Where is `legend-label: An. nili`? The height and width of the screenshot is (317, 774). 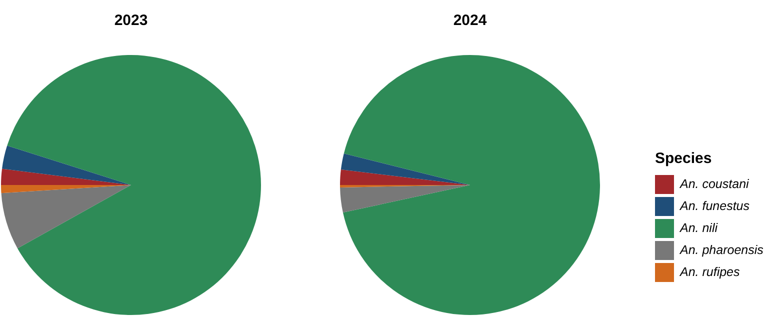
legend-label: An. nili is located at coordinates (699, 228).